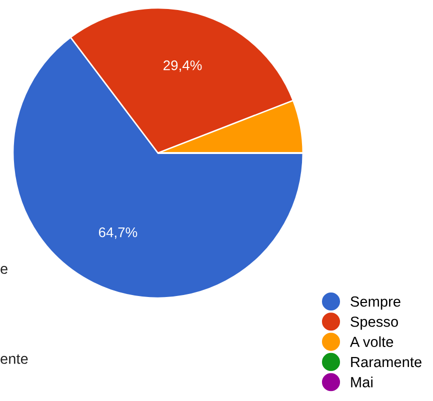 This screenshot has width=433, height=401. Describe the element at coordinates (361, 382) in the screenshot. I see `legend-label: Mai` at that location.